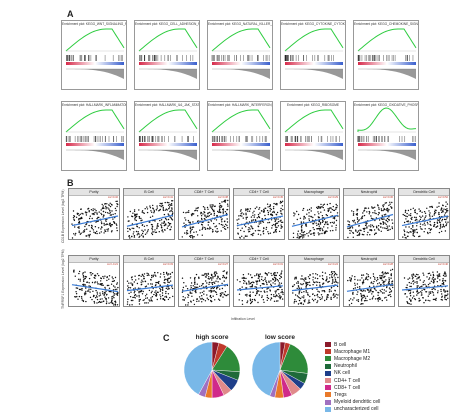 The image size is (474, 413). Describe the element at coordinates (387, 40) in the screenshot. I see `enrichment-score-curve` at that location.